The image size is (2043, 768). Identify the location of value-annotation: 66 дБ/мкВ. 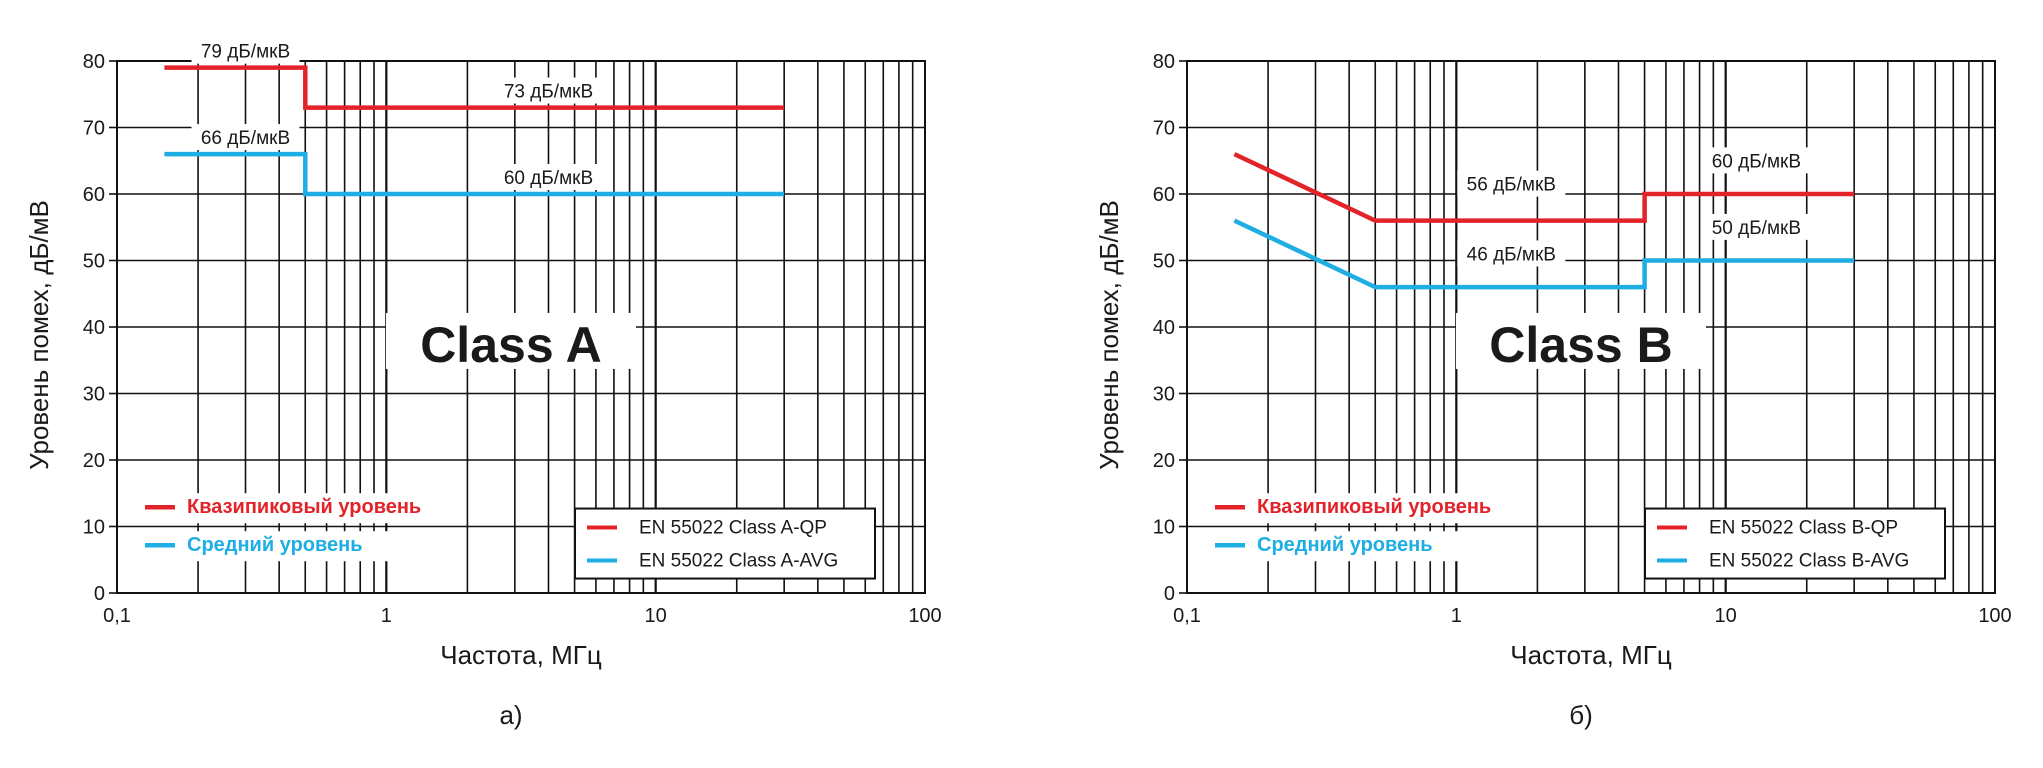
(245, 138).